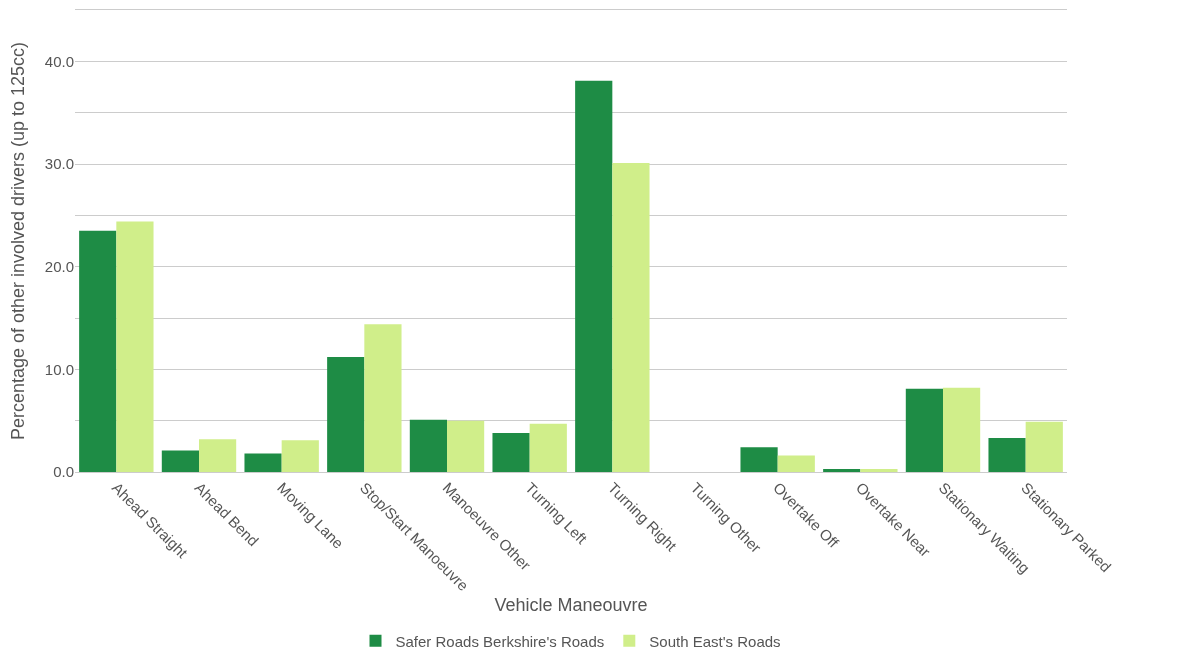 This screenshot has height=668, width=1187. What do you see at coordinates (571, 605) in the screenshot?
I see `x-axis-title: Vehicle Maneouvre` at bounding box center [571, 605].